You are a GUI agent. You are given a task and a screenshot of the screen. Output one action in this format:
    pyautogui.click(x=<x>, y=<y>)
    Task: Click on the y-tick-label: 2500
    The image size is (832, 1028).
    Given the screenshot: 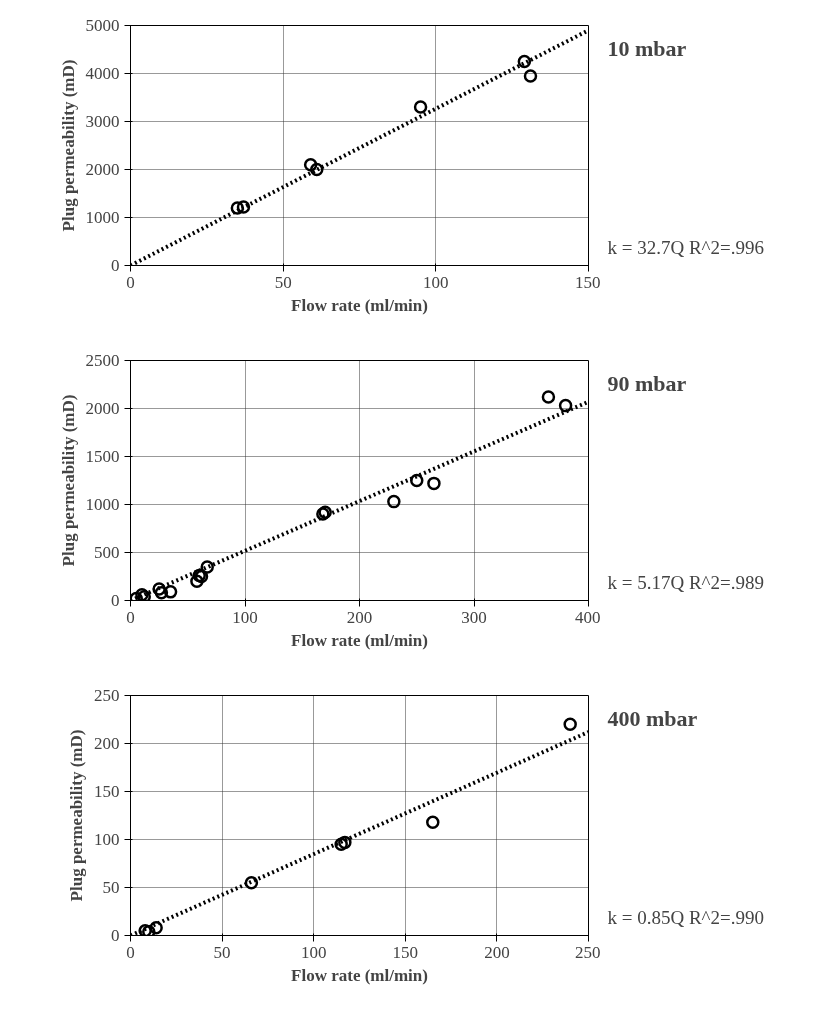 What is the action you would take?
    pyautogui.click(x=102, y=360)
    